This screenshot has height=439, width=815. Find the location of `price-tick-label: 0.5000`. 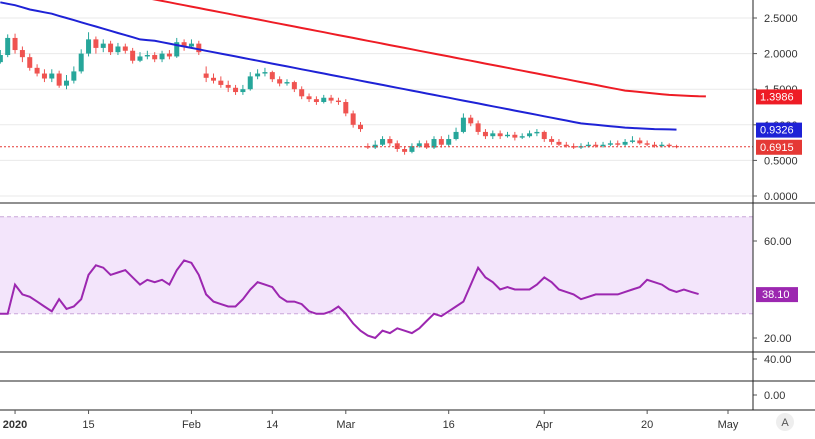

price-tick-label: 0.5000 is located at coordinates (781, 161).